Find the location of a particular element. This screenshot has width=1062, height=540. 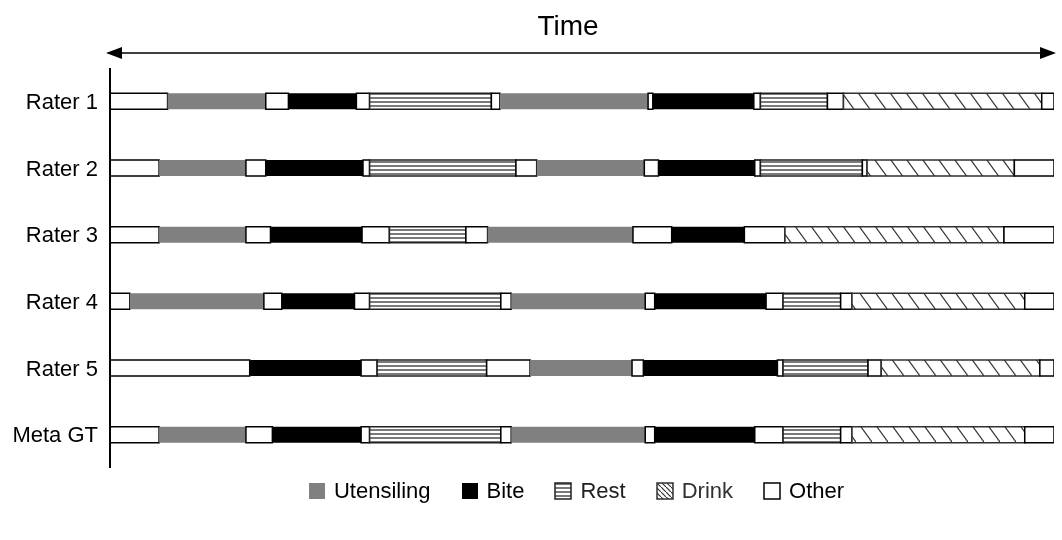

legend-label: Bite is located at coordinates (505, 491).